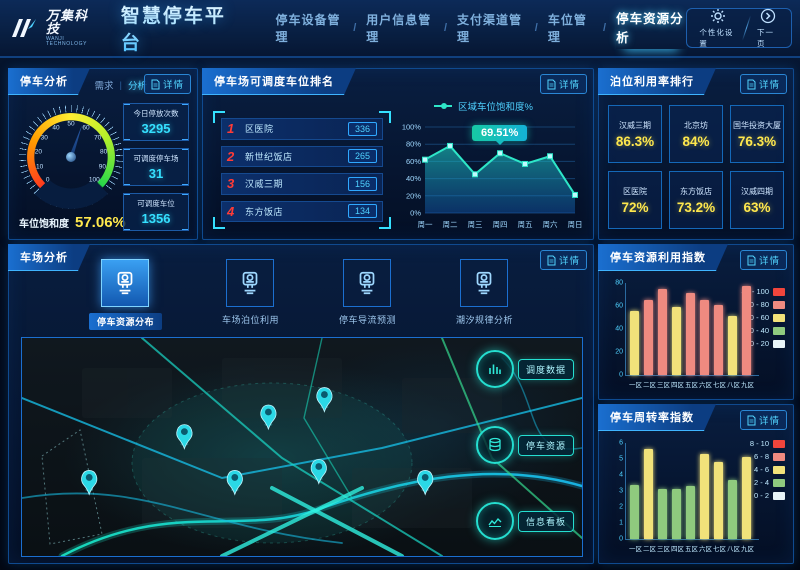 The width and height of the screenshot is (800, 570). I want to click on utilization-card: 北京坊 84%, so click(696, 134).